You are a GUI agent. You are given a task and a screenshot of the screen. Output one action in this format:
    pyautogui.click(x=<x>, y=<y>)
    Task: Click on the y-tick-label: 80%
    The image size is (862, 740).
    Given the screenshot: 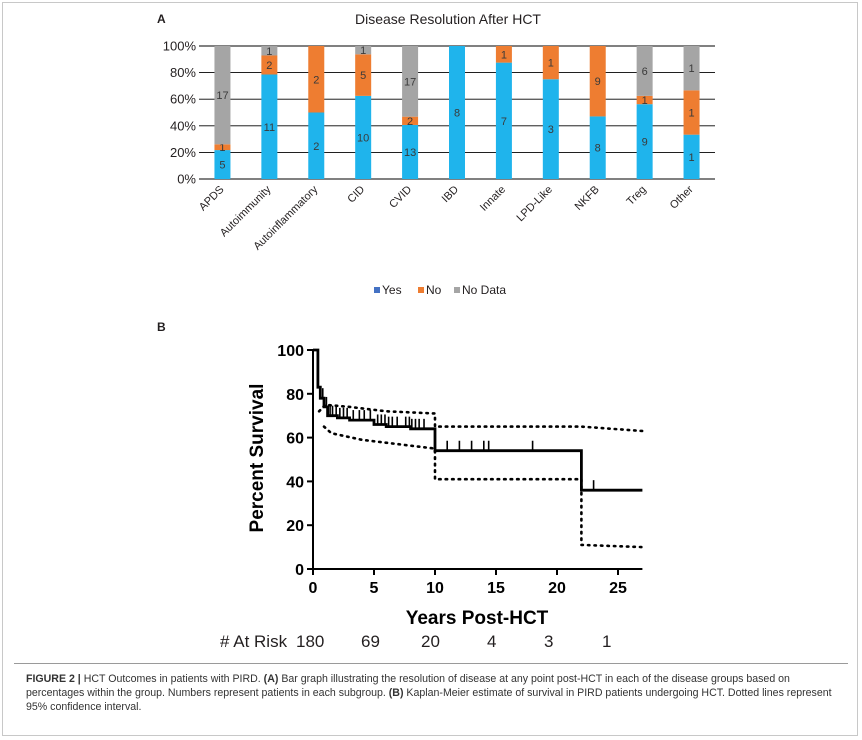 What is the action you would take?
    pyautogui.click(x=183, y=72)
    